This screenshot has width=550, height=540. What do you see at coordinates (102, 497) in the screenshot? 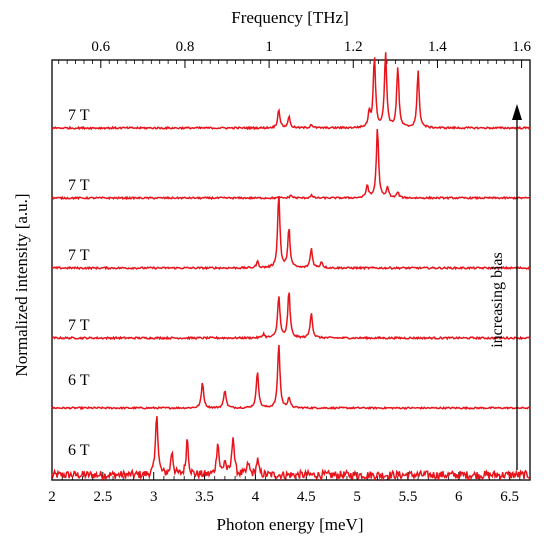
I see `x-tick-label: 2.5` at bounding box center [102, 497].